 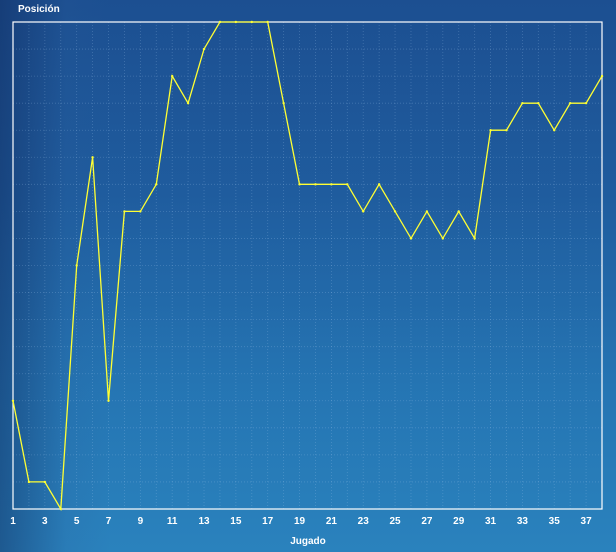 What do you see at coordinates (13, 521) in the screenshot?
I see `x-tick-label: 1` at bounding box center [13, 521].